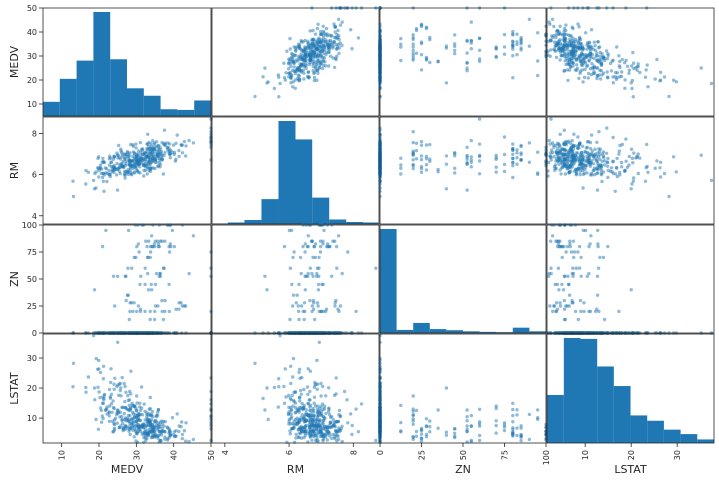 This screenshot has width=719, height=490. What do you see at coordinates (463, 62) in the screenshot?
I see `panel-frame` at bounding box center [463, 62].